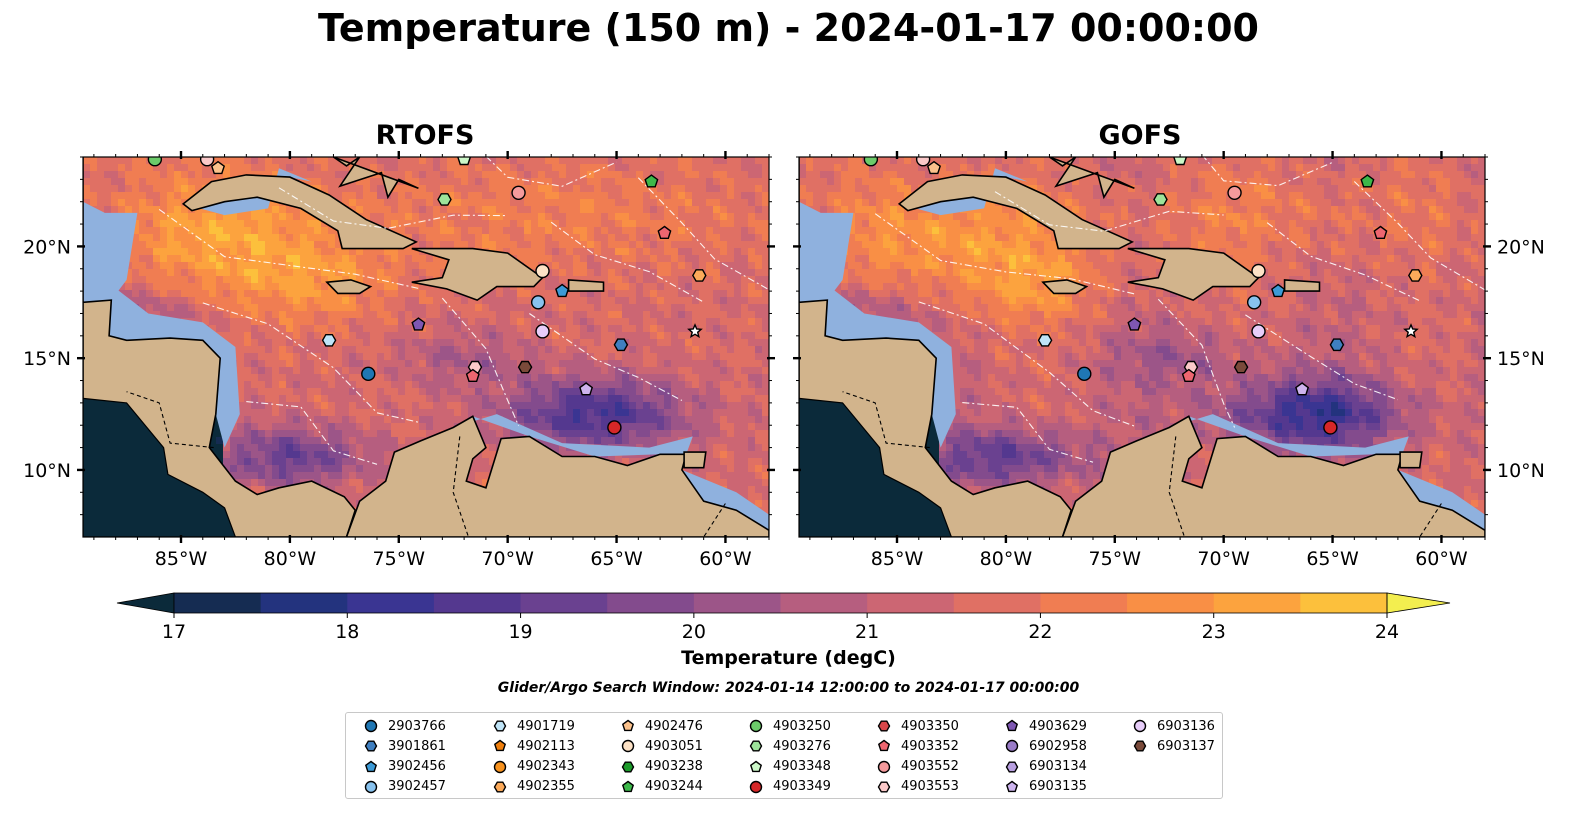  Describe the element at coordinates (1140, 135) in the screenshot. I see `panel-title-gofs: GOFS` at that location.